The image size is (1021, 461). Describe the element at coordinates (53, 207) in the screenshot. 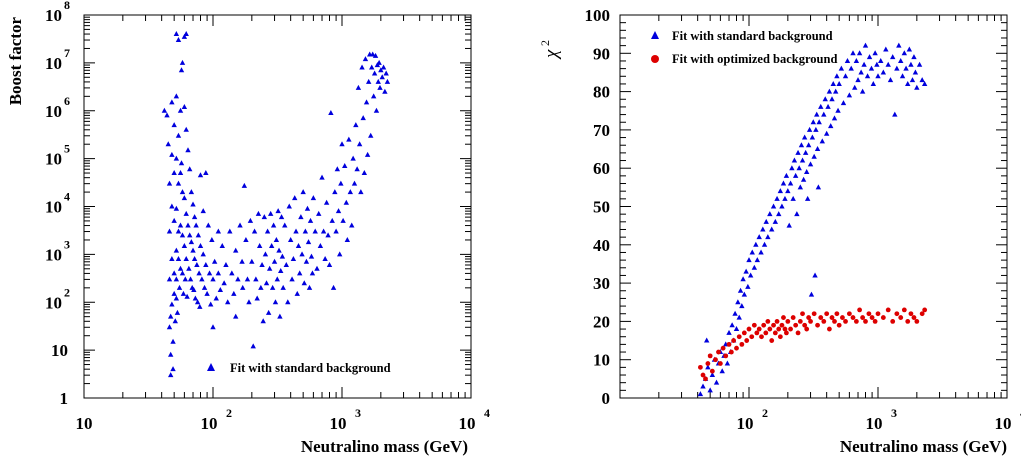

I see `y-tick-label: 10` at that location.